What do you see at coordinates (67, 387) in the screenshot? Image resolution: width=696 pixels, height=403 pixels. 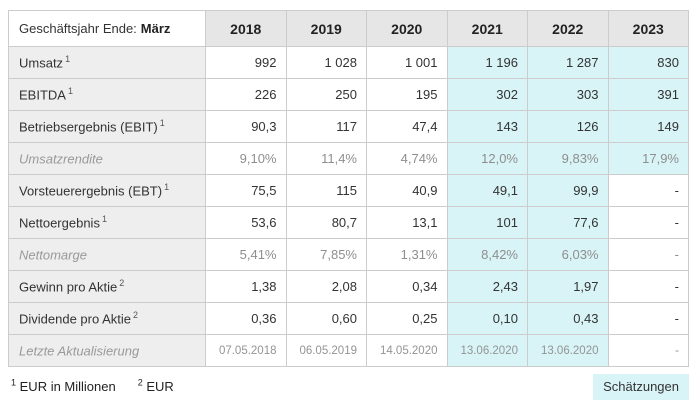 I see `footnote-1-text: EUR in Millionen` at bounding box center [67, 387].